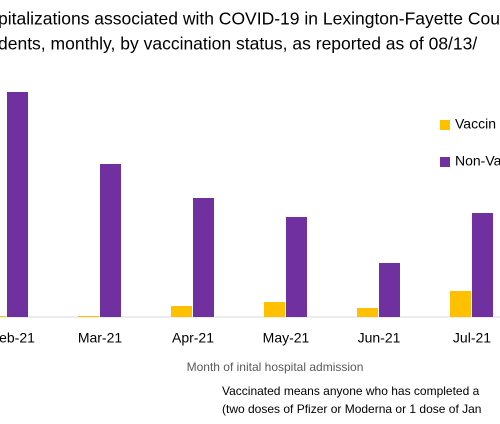  What do you see at coordinates (472, 338) in the screenshot?
I see `x-tick-label: Jul-21` at bounding box center [472, 338].